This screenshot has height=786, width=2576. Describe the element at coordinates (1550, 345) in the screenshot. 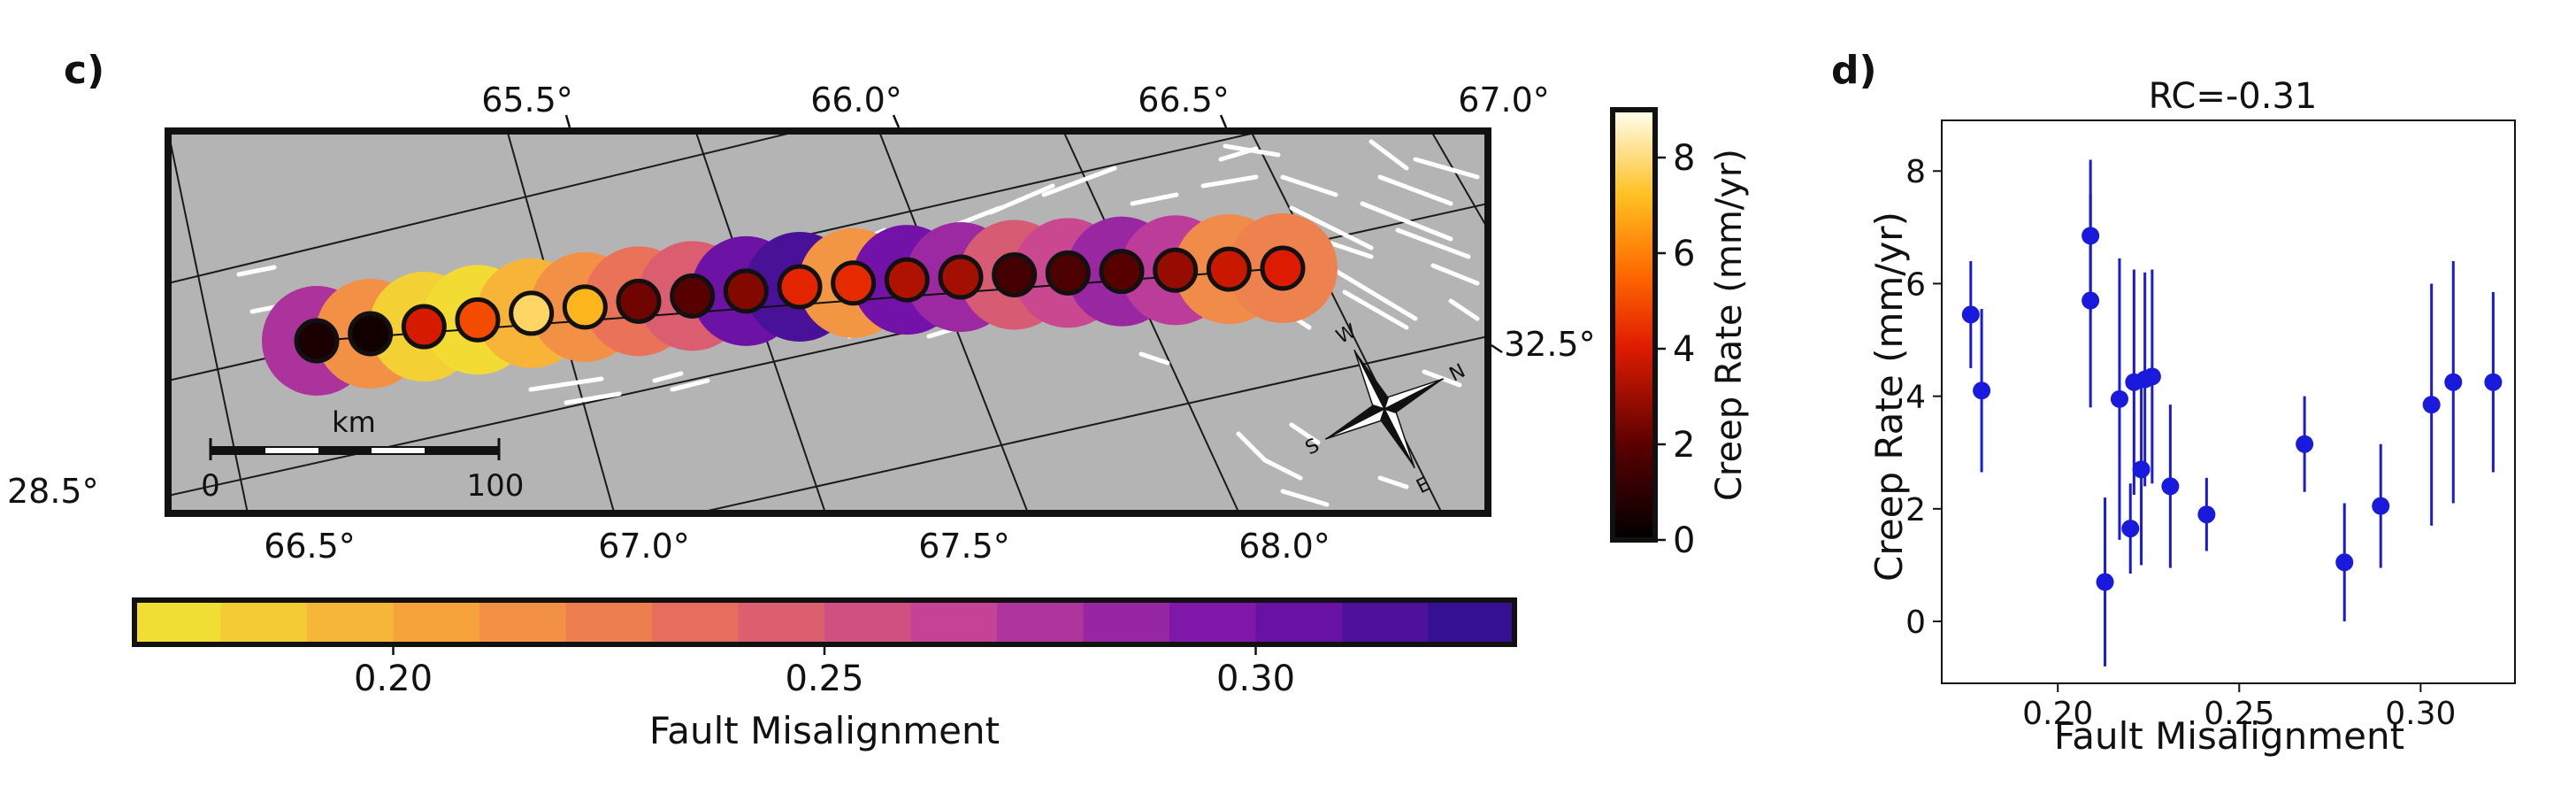

I see `right-lat-tick: 32.5°` at that location.